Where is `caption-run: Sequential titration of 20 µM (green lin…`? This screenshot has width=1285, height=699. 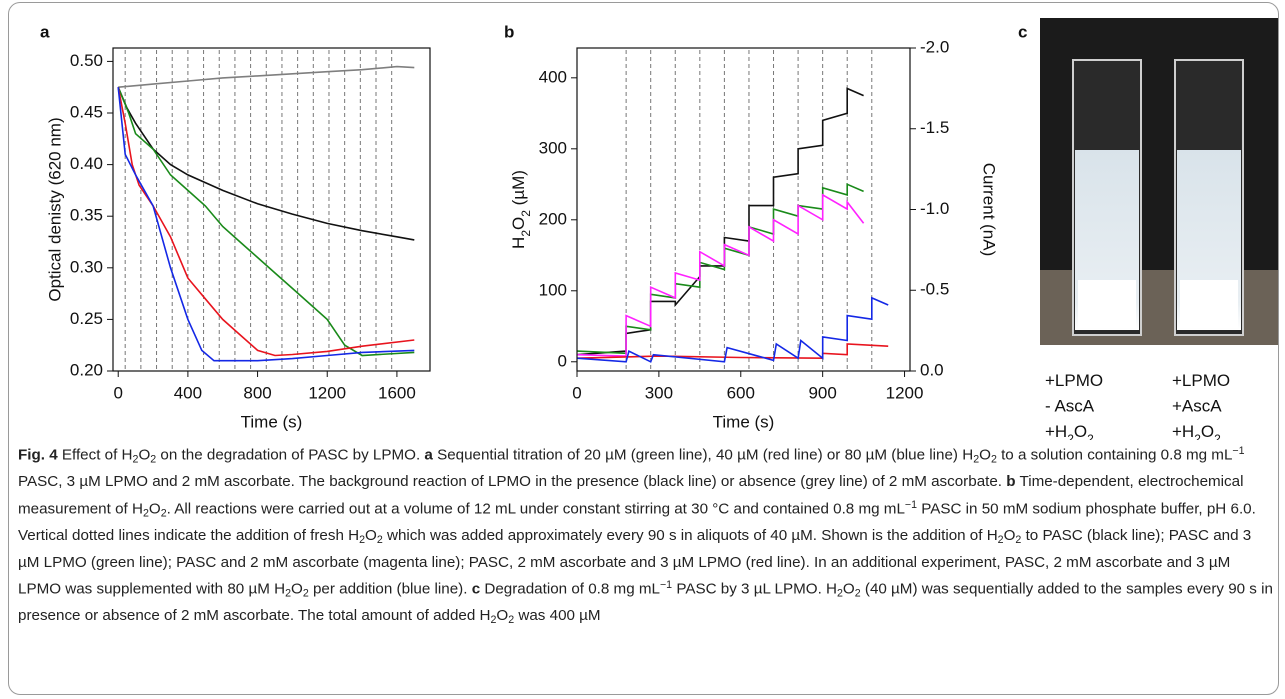
caption-run: Sequential titration of 20 µM (green lin… is located at coordinates (703, 455).